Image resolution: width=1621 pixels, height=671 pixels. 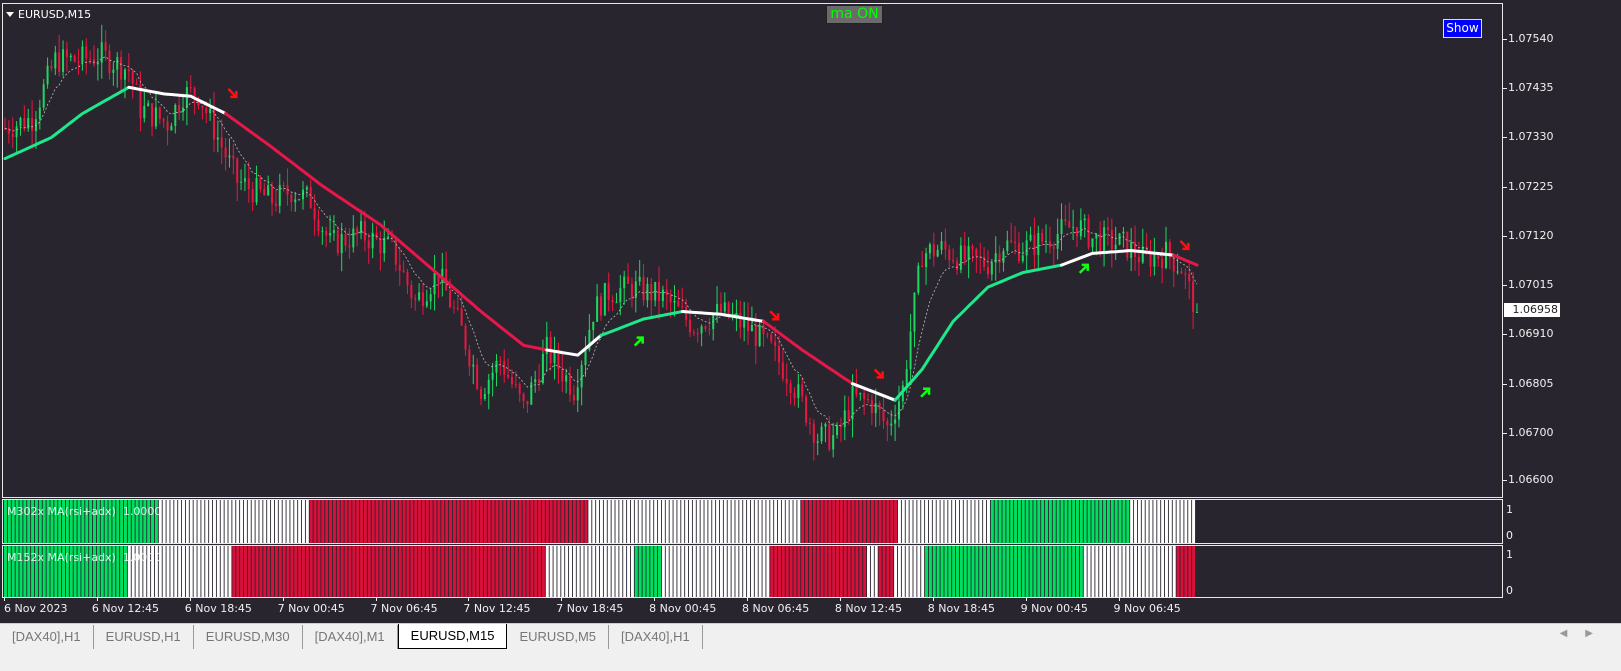 What do you see at coordinates (55, 14) in the screenshot?
I see `symbol-label: EURUSD,M15` at bounding box center [55, 14].